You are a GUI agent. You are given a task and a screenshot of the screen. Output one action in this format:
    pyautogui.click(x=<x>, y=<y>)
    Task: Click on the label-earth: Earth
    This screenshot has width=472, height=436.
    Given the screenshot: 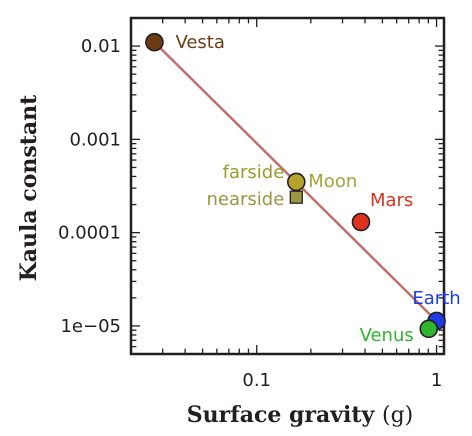 What is the action you would take?
    pyautogui.click(x=436, y=298)
    